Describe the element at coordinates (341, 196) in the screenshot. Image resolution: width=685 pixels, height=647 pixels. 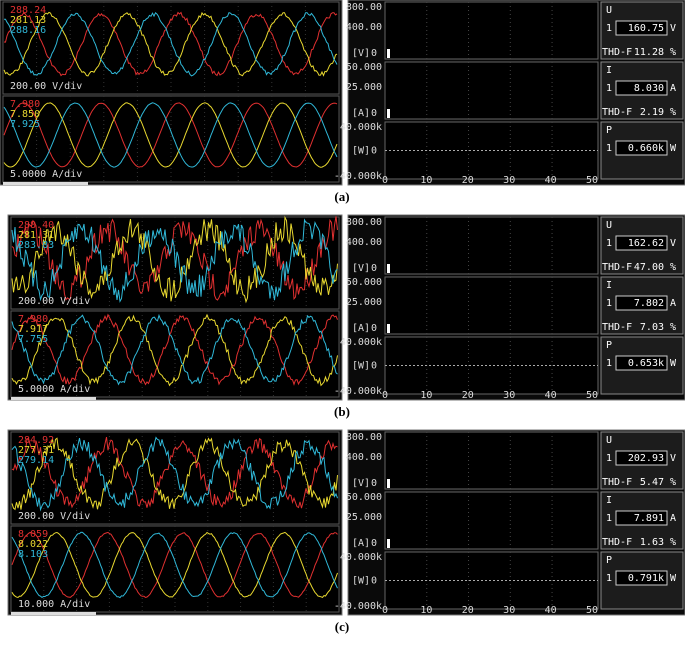
I see `caption: (a)` at that location.